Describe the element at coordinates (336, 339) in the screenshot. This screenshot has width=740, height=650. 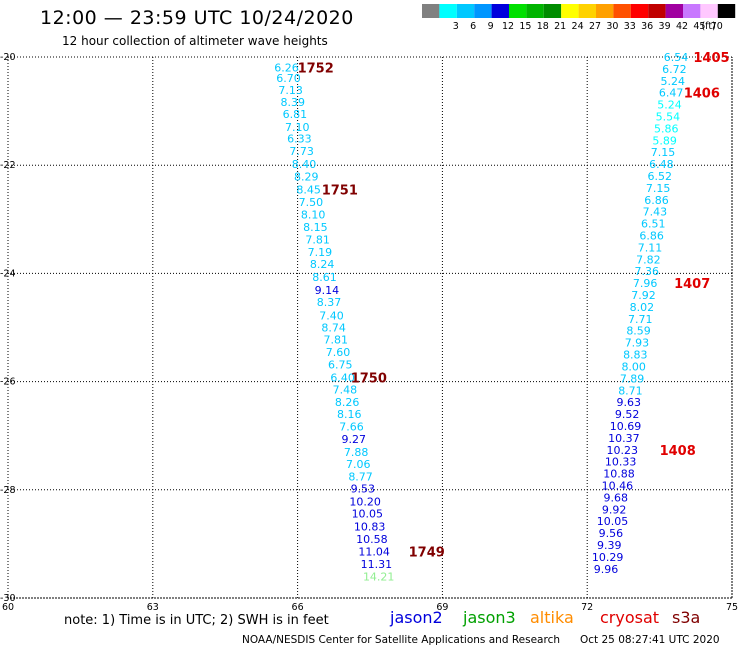
I see `wave-height-reading: 7.81` at that location.